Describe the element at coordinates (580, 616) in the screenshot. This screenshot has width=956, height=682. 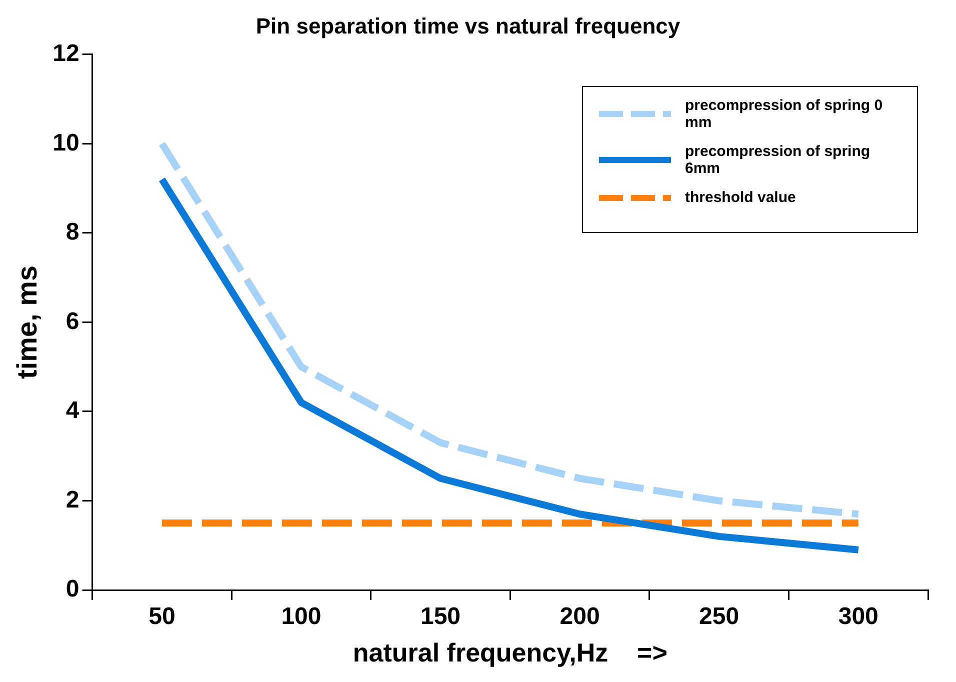
I see `x-tick-label: 200` at that location.